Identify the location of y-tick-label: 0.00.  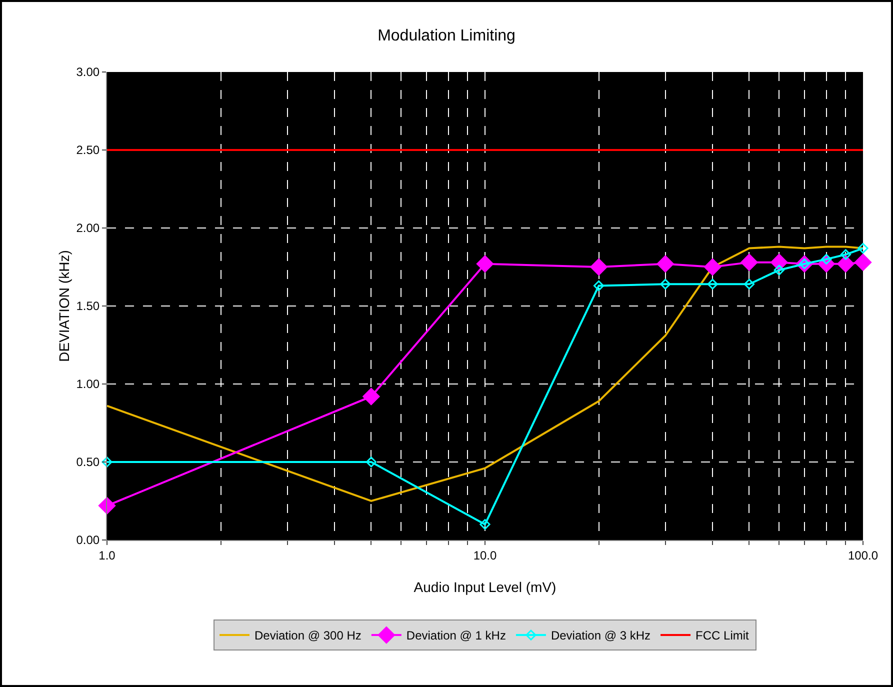
(88, 540).